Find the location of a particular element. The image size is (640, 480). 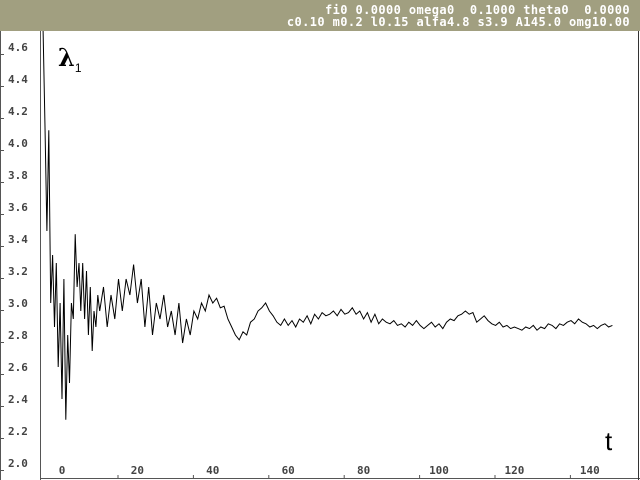

x-tick-label: 100 is located at coordinates (439, 470).